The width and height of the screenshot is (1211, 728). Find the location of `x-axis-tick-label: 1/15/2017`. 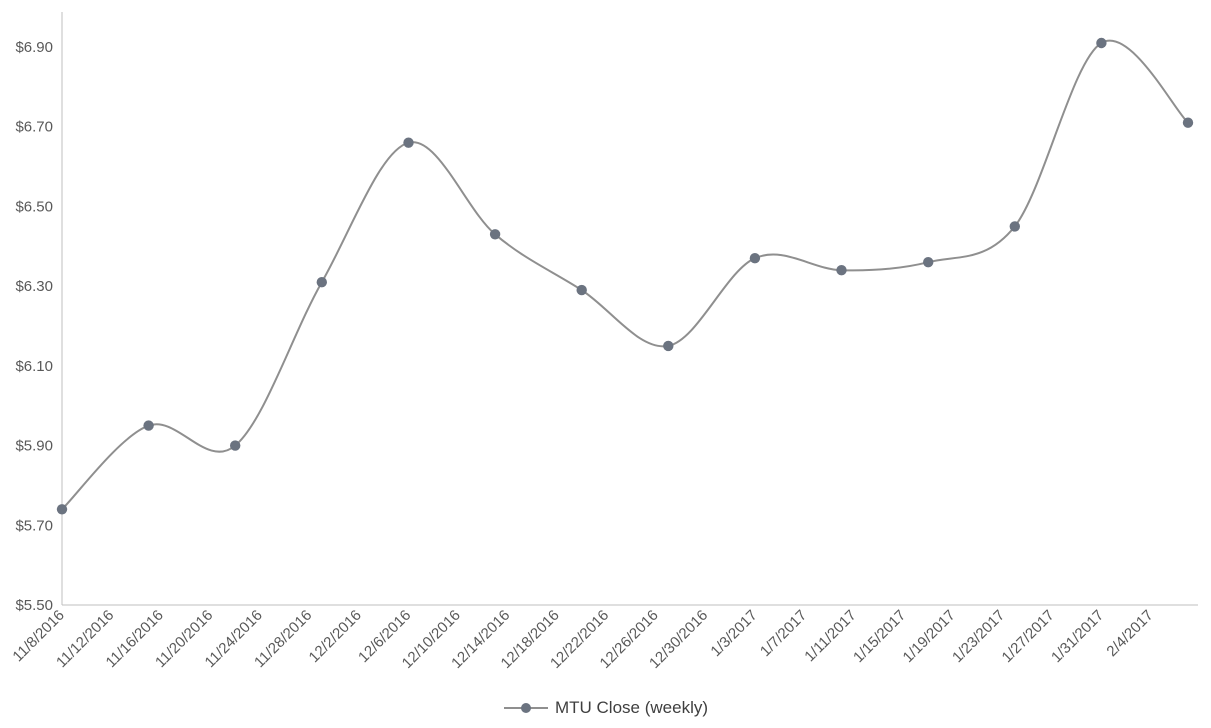

x-axis-tick-label: 1/15/2017 is located at coordinates (879, 636).